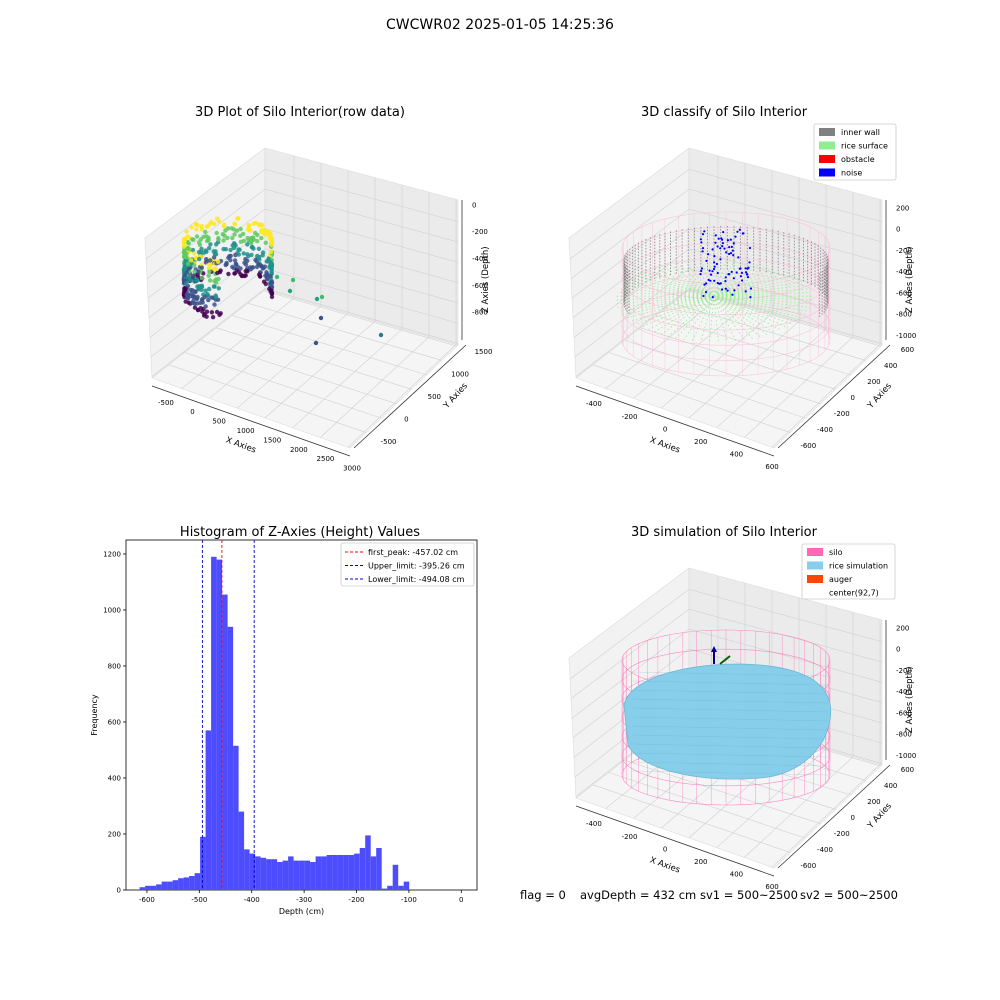 The image size is (1000, 1000). Describe the element at coordinates (114, 723) in the screenshot. I see `y-tick-label: 600` at that location.